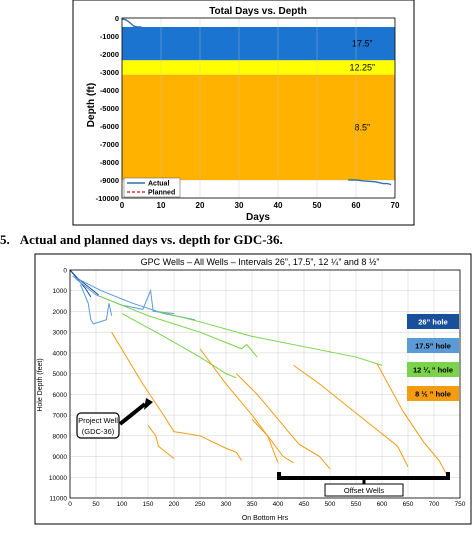 This screenshot has height=539, width=474. I want to click on chart2-legend-label: 17.5” hole, so click(433, 346).